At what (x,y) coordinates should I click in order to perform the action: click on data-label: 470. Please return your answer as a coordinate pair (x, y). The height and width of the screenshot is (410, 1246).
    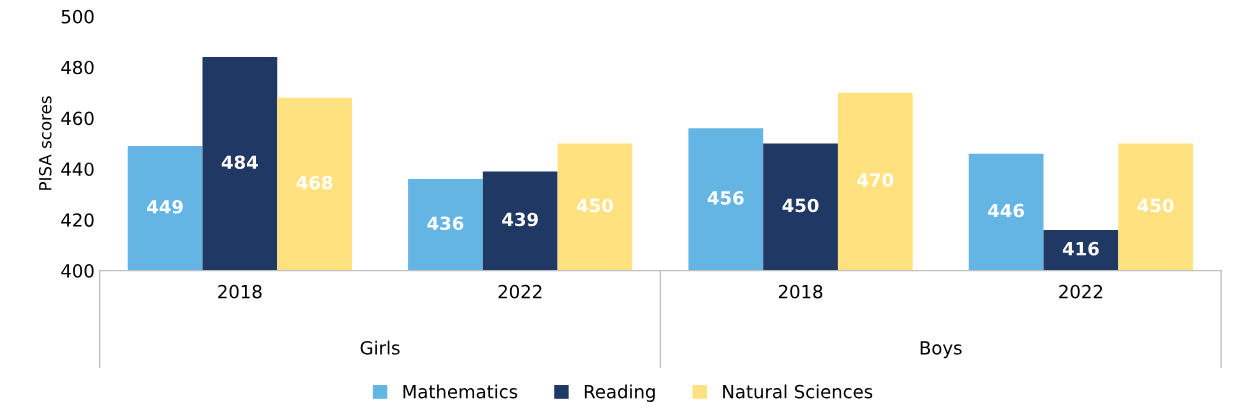
    Looking at the image, I should click on (875, 180).